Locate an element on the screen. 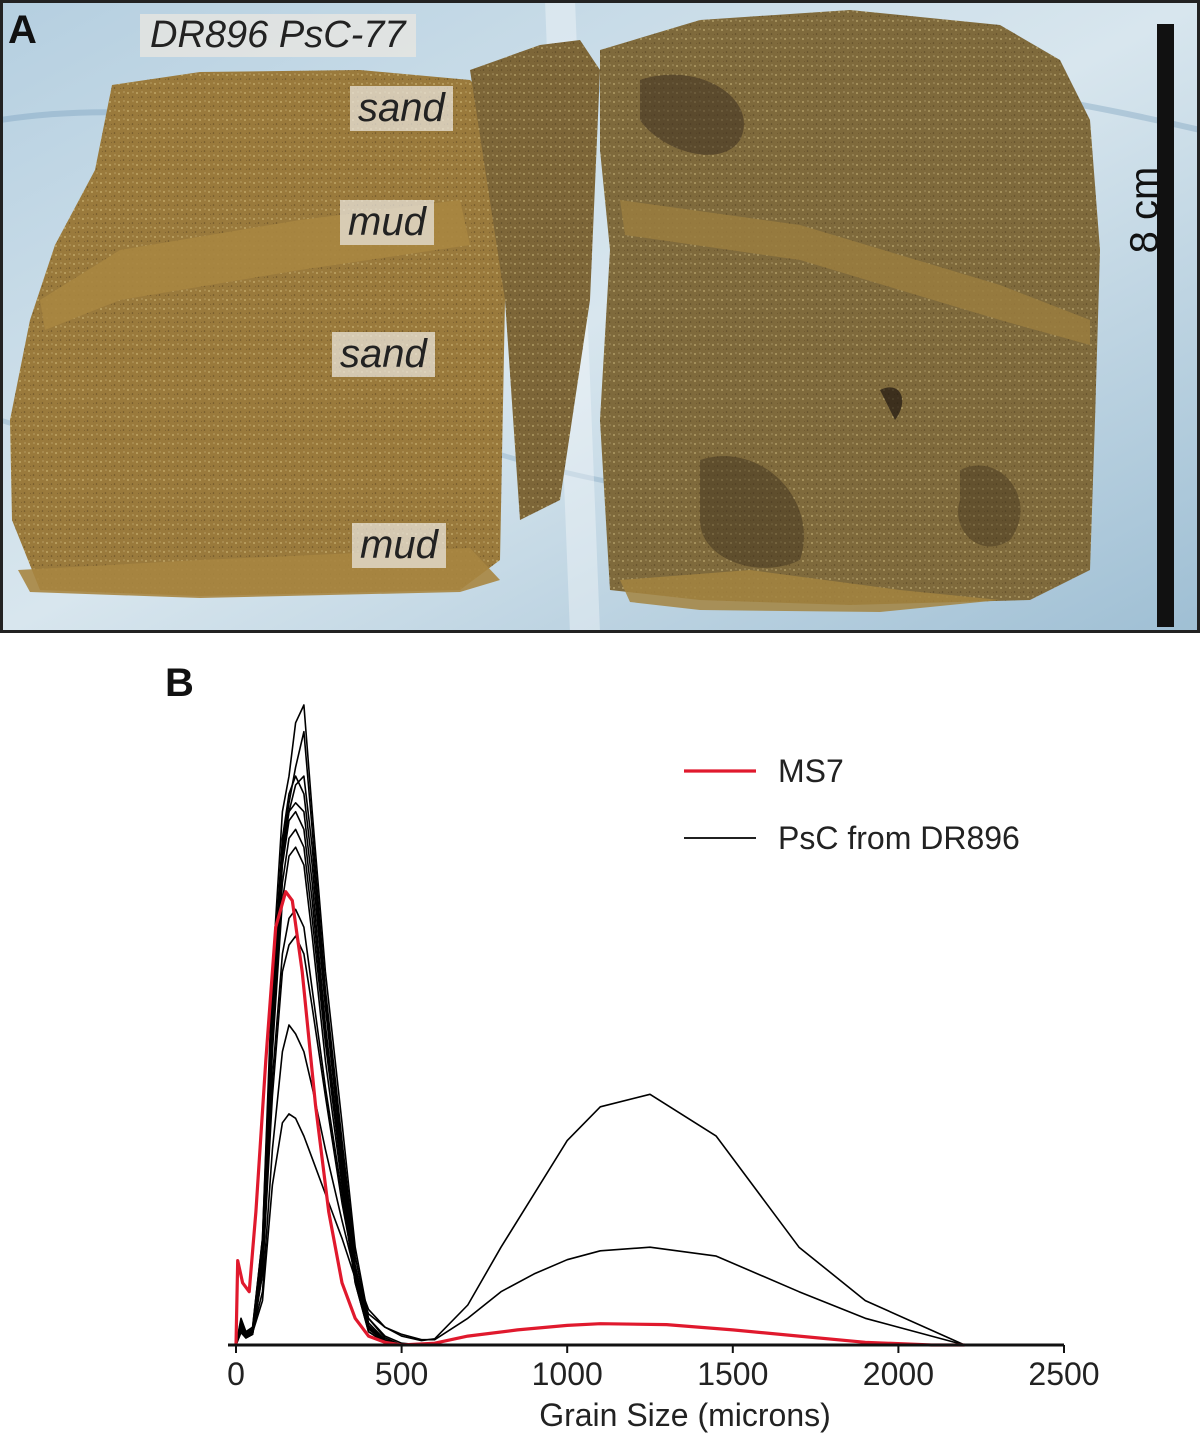  scale-bar is located at coordinates (1165, 325).